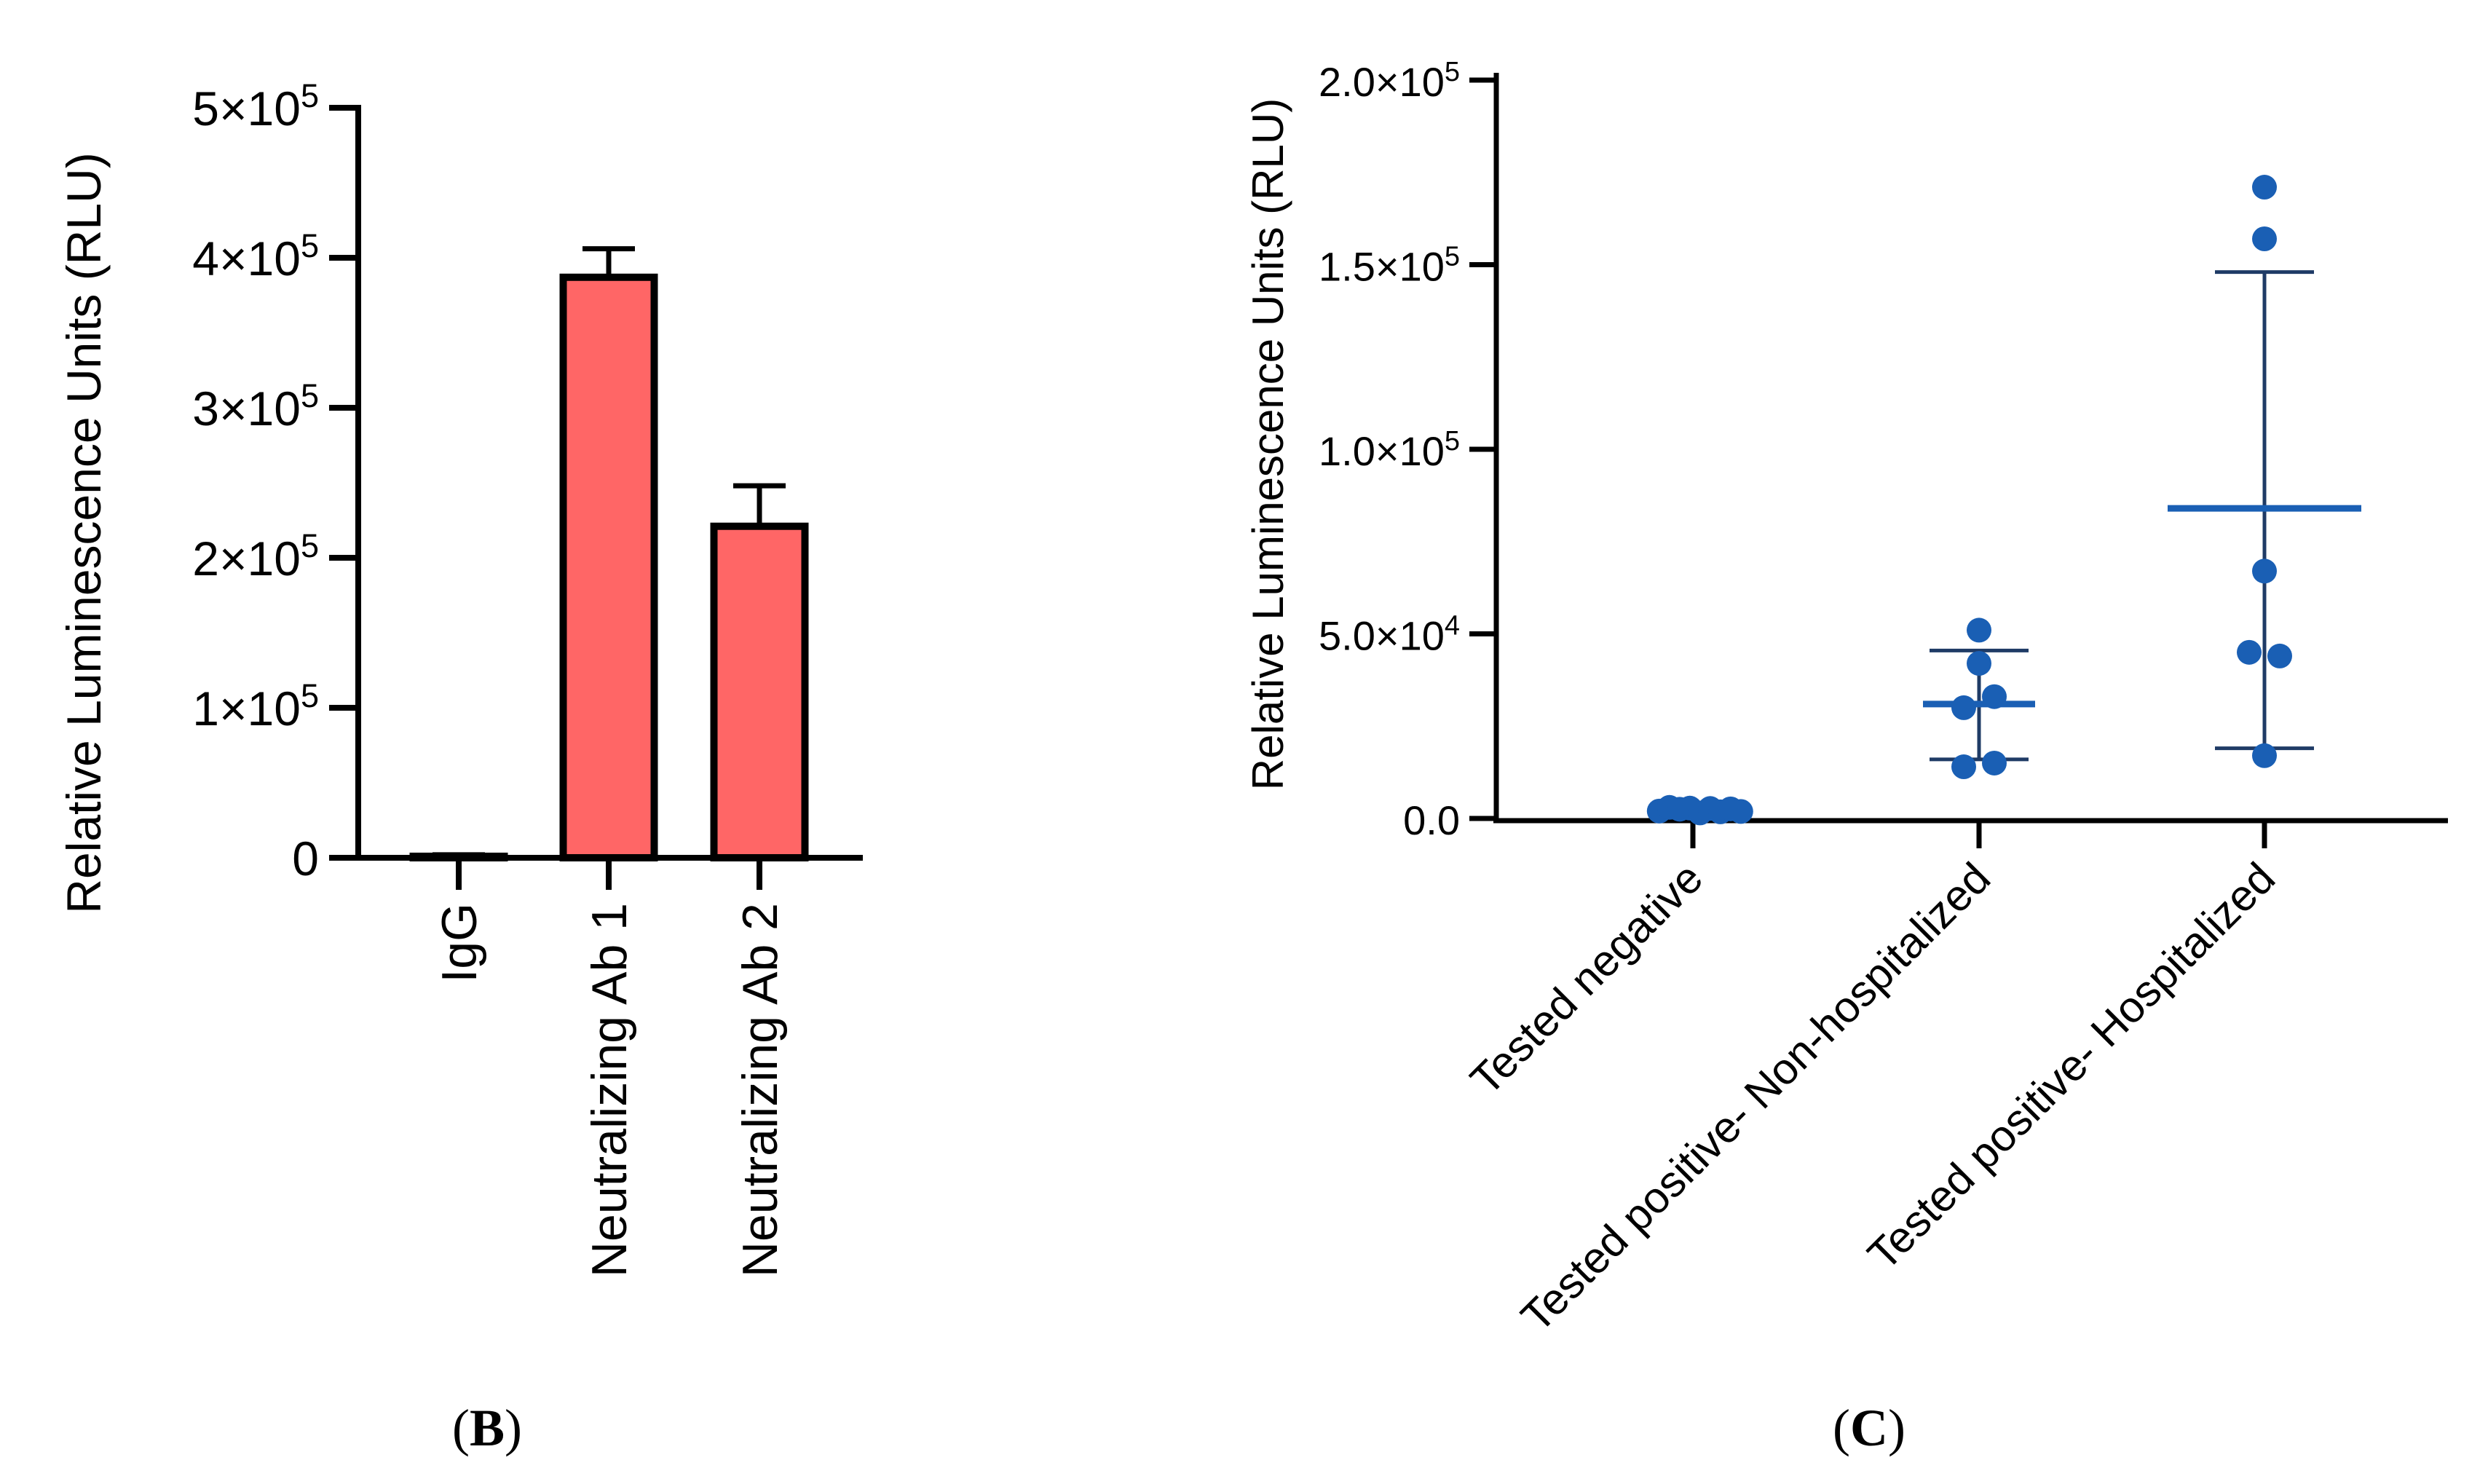 This screenshot has height=1484, width=2488. I want to click on panel-c-points, so click(1969, 500).